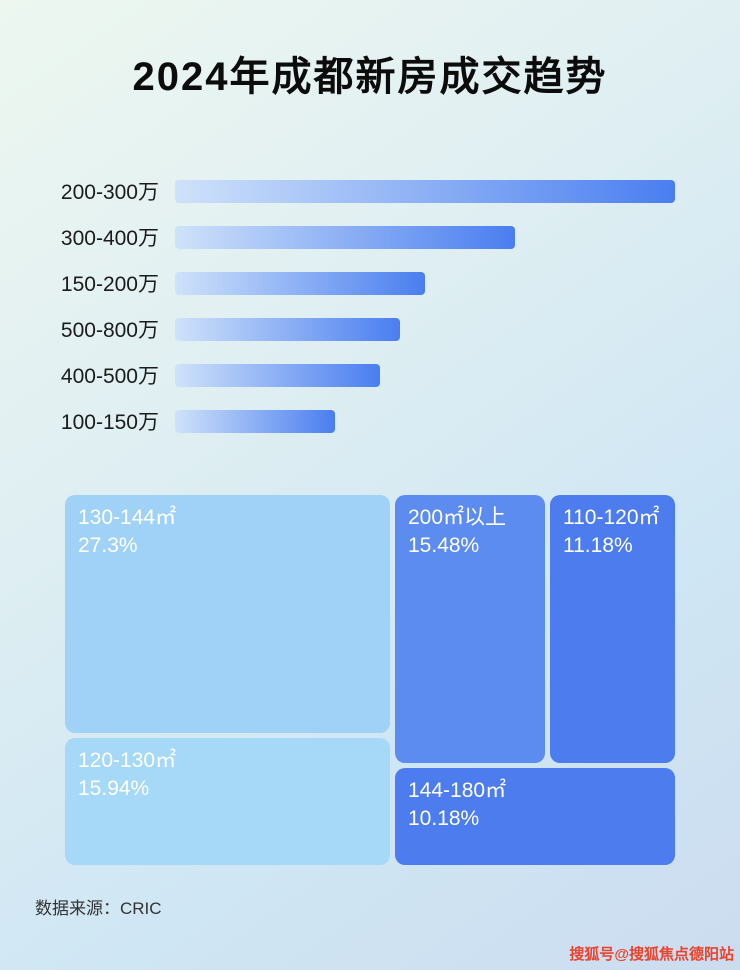  What do you see at coordinates (109, 238) in the screenshot?
I see `bar-label: 300-400万` at bounding box center [109, 238].